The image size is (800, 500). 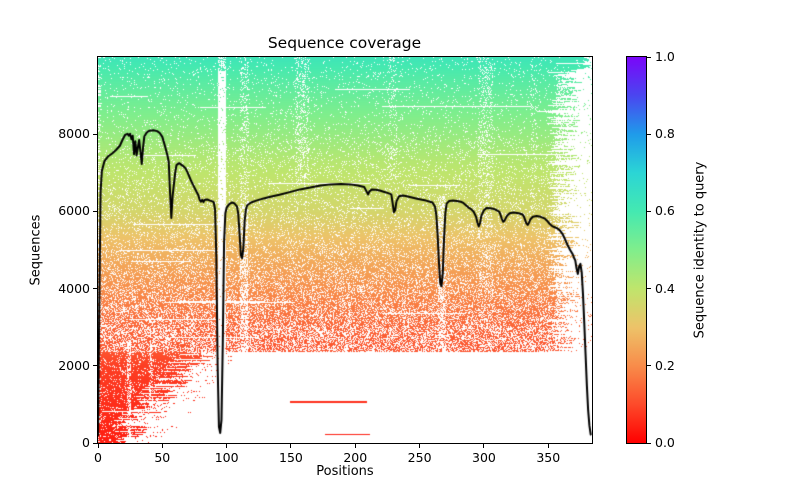 I want to click on colorbar-tick-label: 0.8, so click(x=665, y=134).